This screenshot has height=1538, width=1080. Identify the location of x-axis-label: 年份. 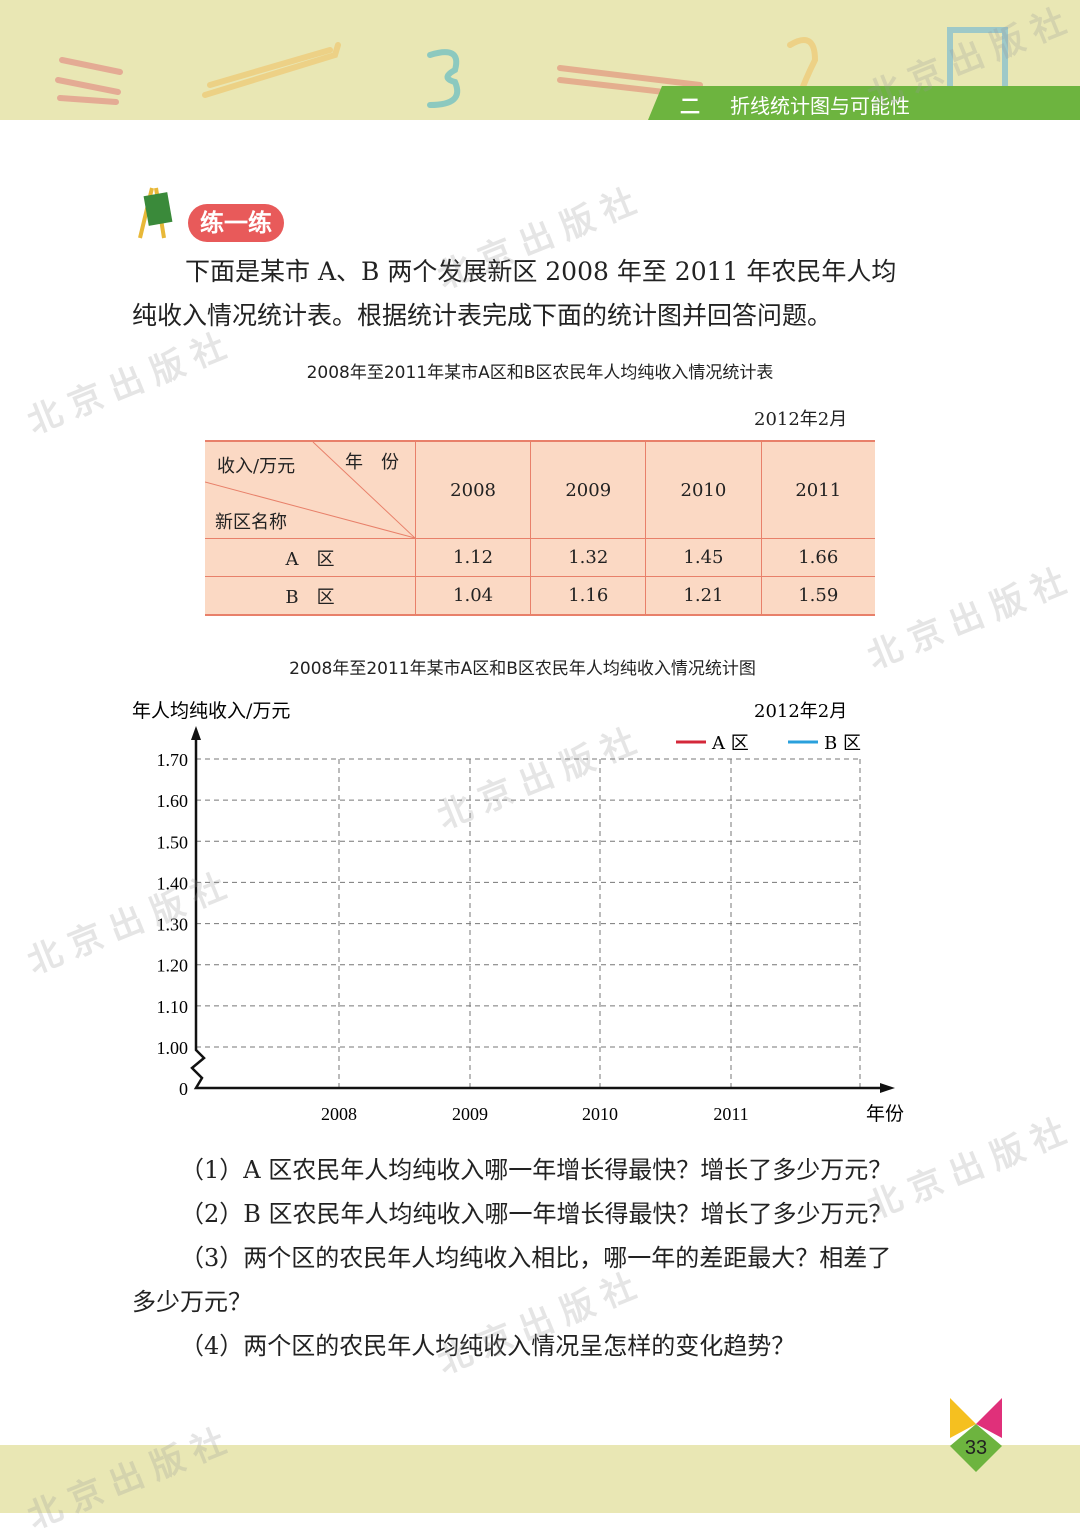
(885, 1114).